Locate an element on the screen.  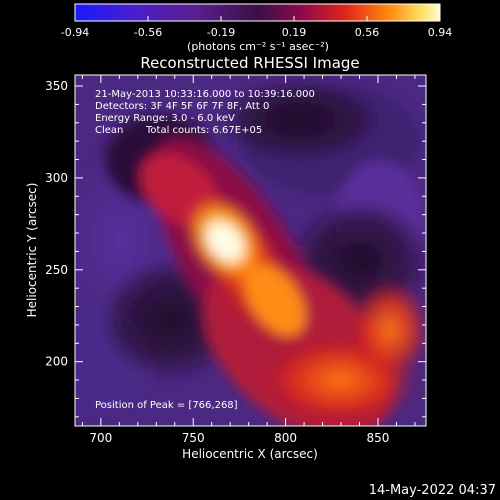
x-axis-tick-labels: 700 750 800 850 is located at coordinates (239, 438).